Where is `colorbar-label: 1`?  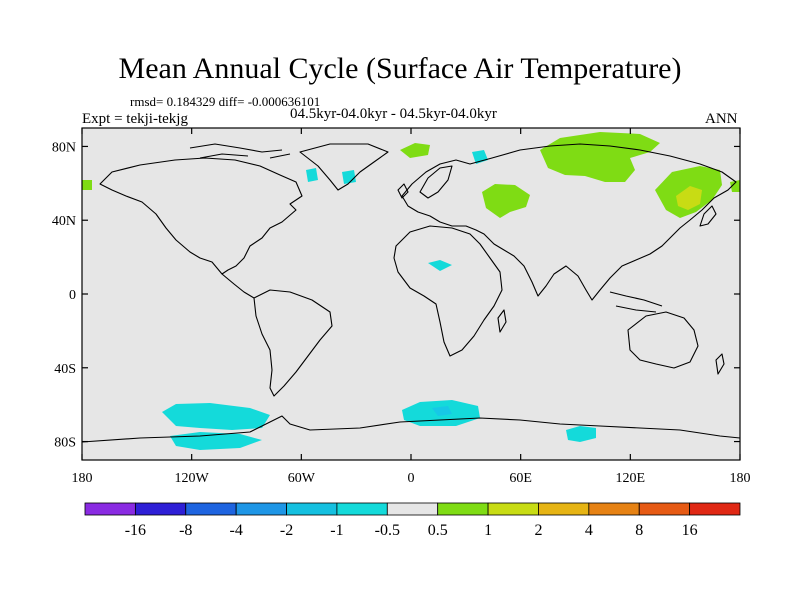
colorbar-label: 1 is located at coordinates (488, 530).